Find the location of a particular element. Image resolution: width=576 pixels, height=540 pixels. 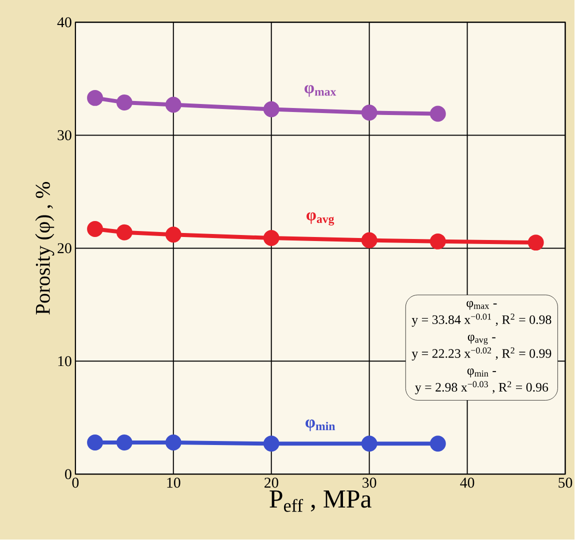

series-label: φ$_{min}$ is located at coordinates (321, 426).